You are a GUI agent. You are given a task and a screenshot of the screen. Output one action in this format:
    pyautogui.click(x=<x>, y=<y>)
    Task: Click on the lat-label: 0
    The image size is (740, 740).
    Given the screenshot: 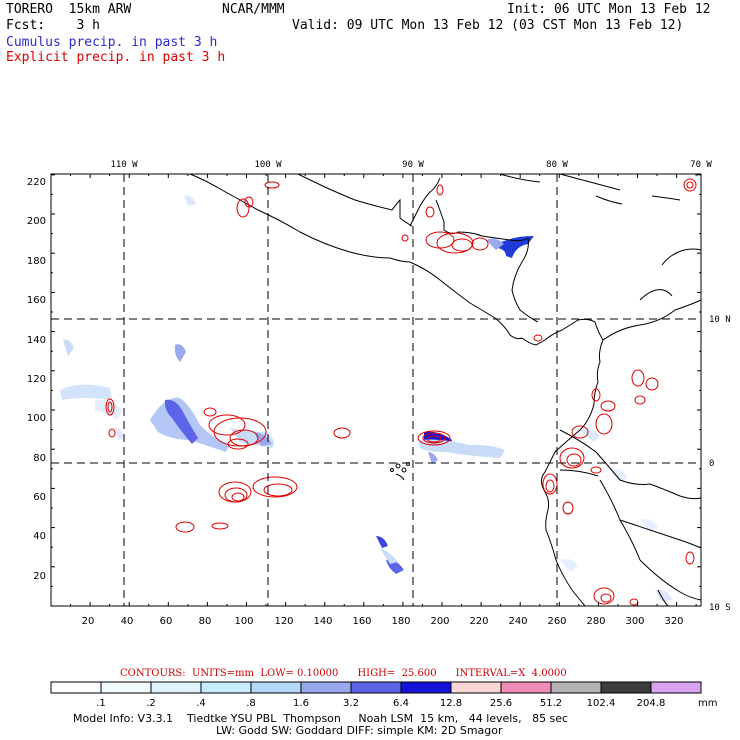 What is the action you would take?
    pyautogui.click(x=711, y=464)
    